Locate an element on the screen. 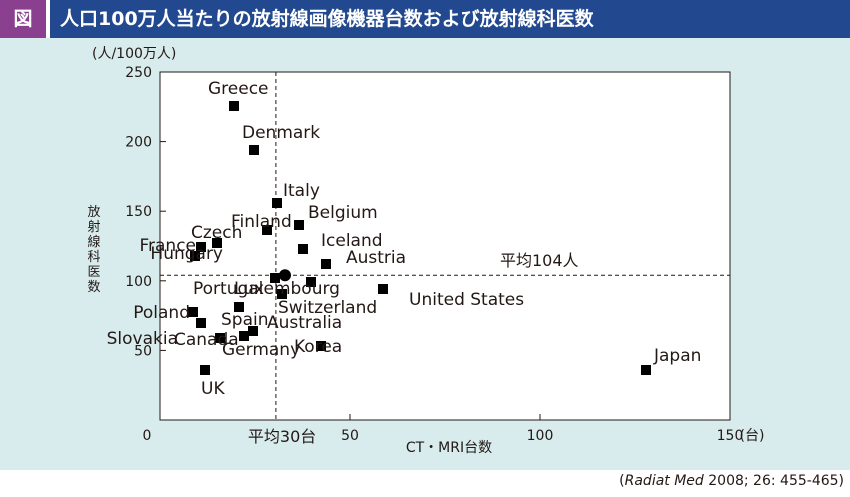 The image size is (850, 497). mean-x-label: 平均30台 is located at coordinates (282, 436).